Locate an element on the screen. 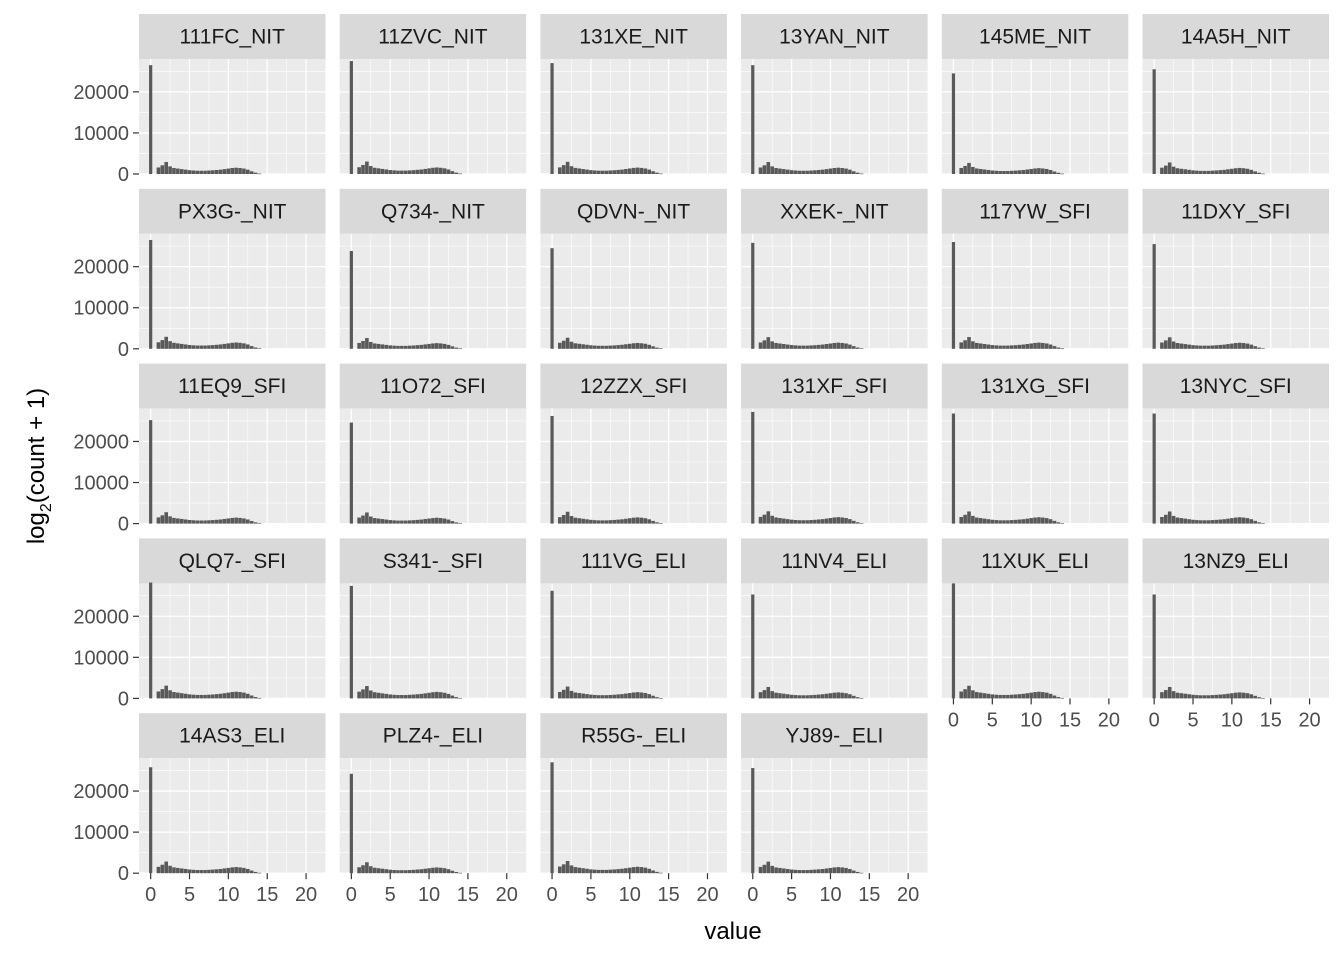 The image size is (1344, 960). facet-strip-label: YJ89-_ELI is located at coordinates (834, 736).